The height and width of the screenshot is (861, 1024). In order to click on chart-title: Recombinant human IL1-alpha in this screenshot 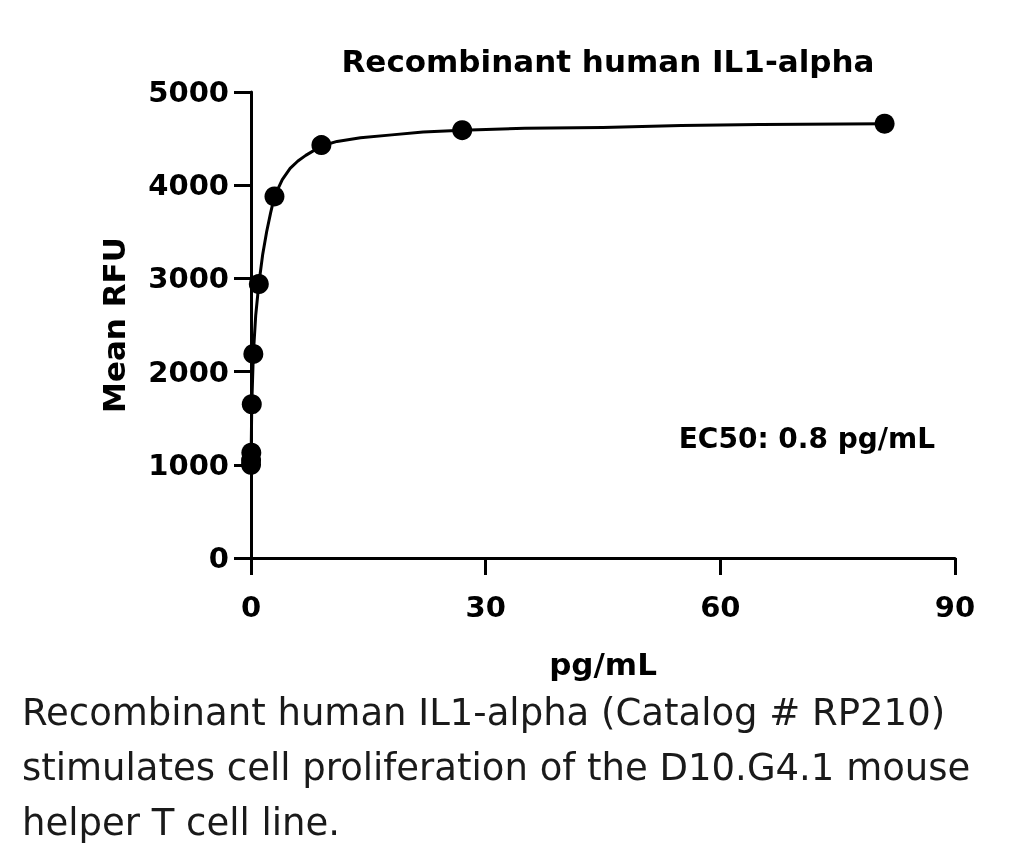, I will do `click(608, 60)`.